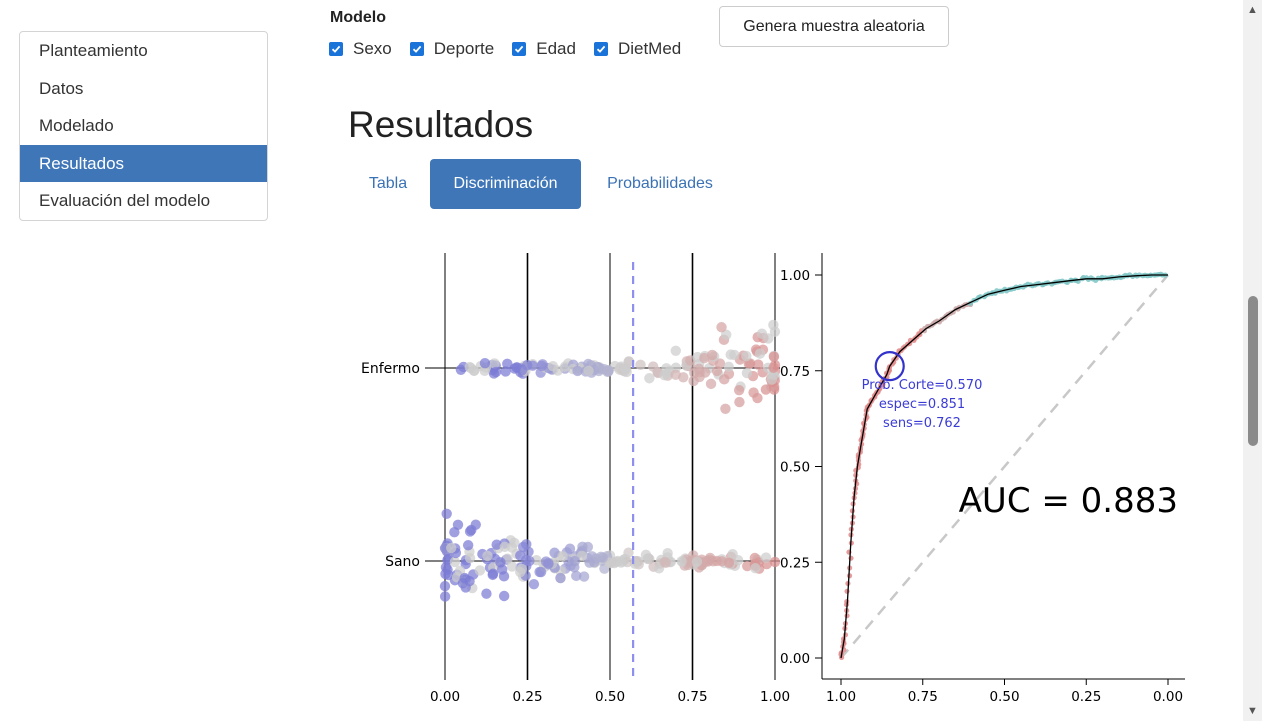 Image resolution: width=1262 pixels, height=721 pixels. Describe the element at coordinates (834, 26) in the screenshot. I see `random-sample-button: Genera muestra aleatoria` at that location.